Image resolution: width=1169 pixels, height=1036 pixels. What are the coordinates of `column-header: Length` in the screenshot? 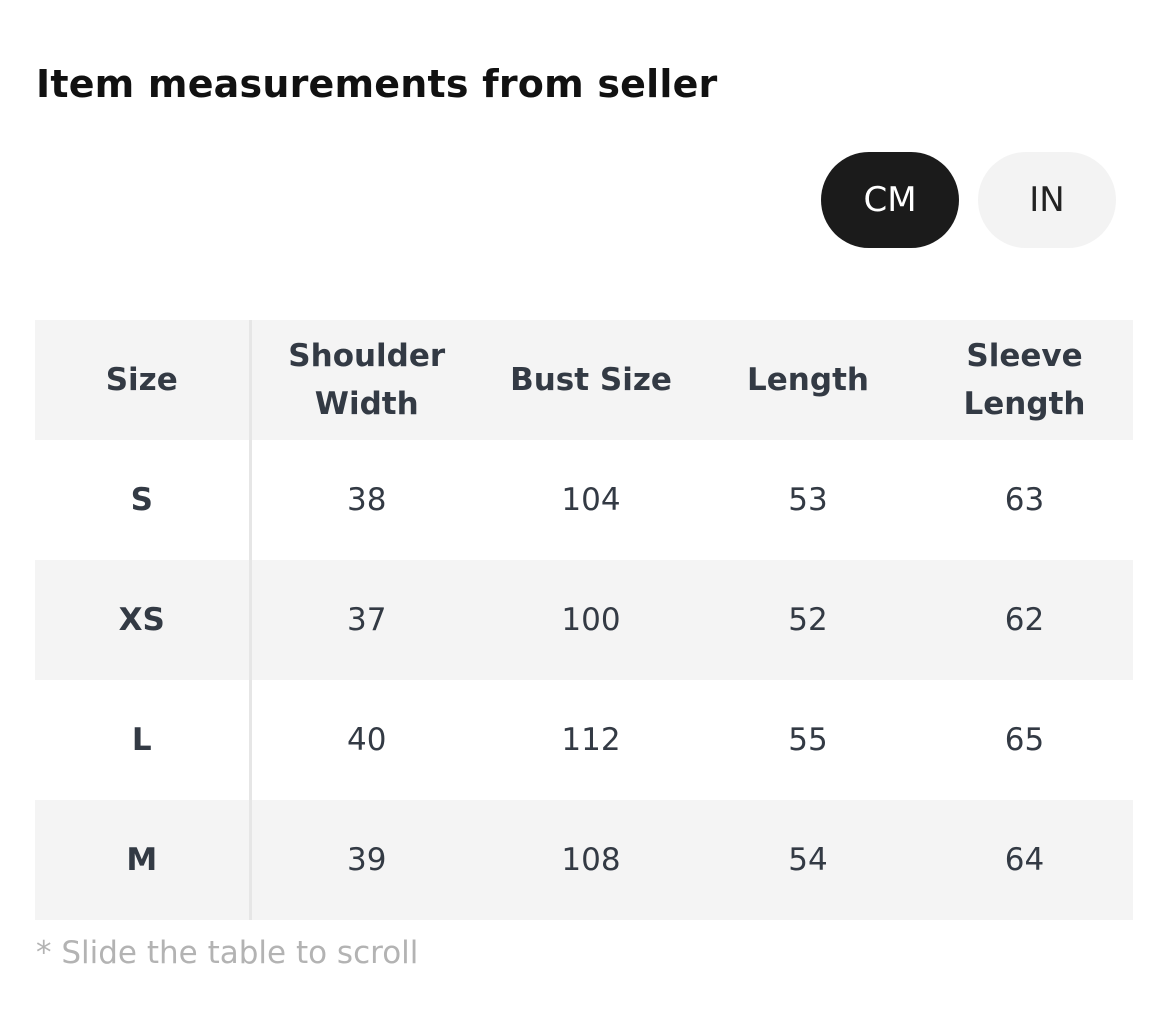 It's located at (808, 380).